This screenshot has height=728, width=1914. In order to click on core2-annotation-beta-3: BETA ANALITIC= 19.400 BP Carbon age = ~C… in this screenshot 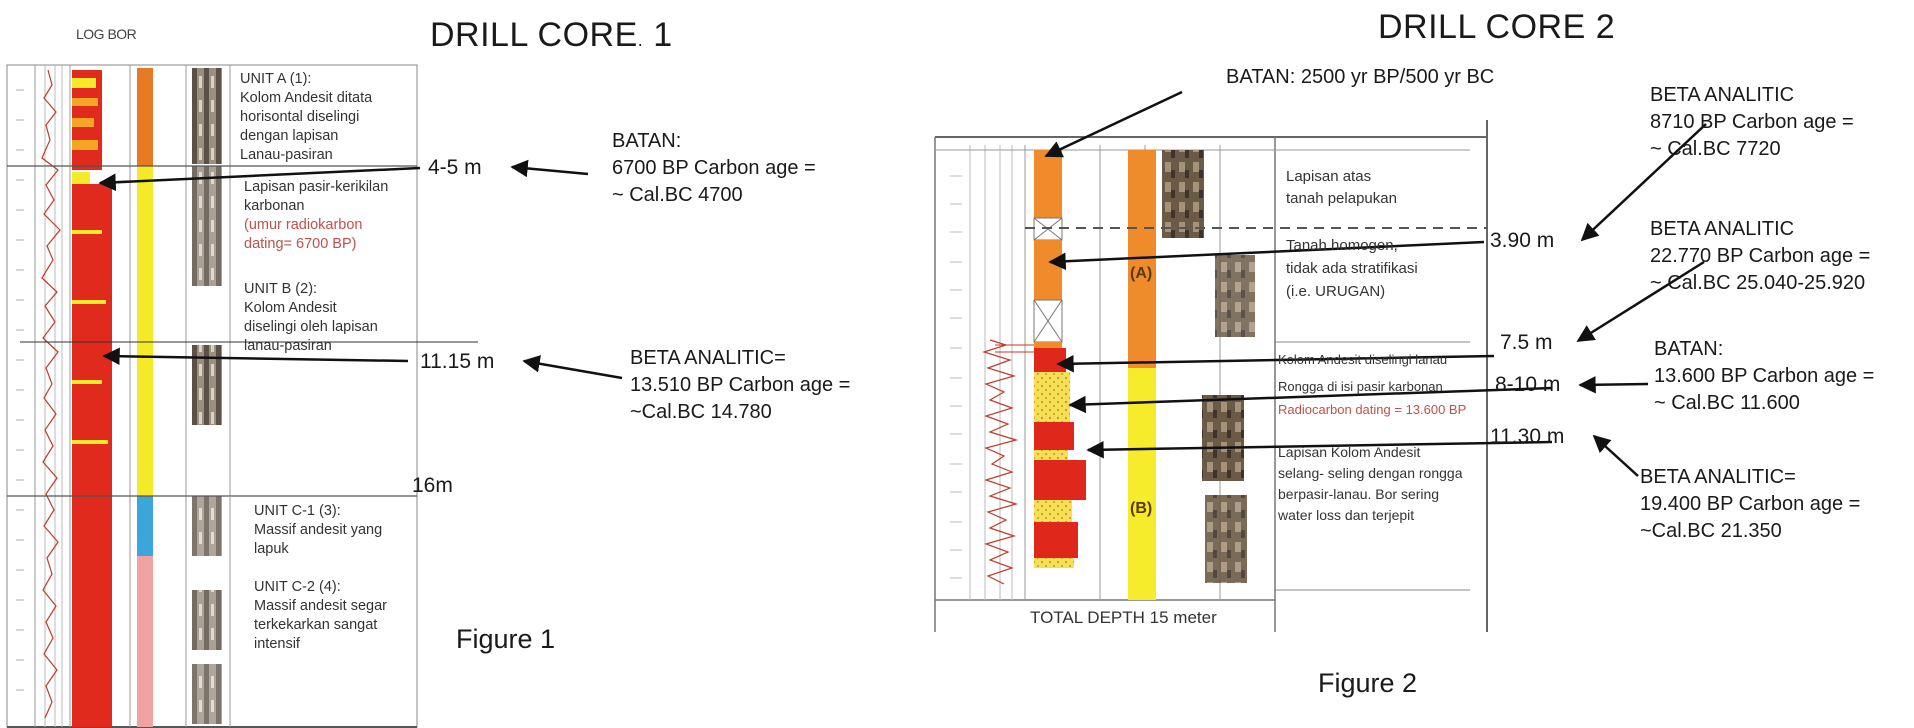, I will do `click(1750, 504)`.